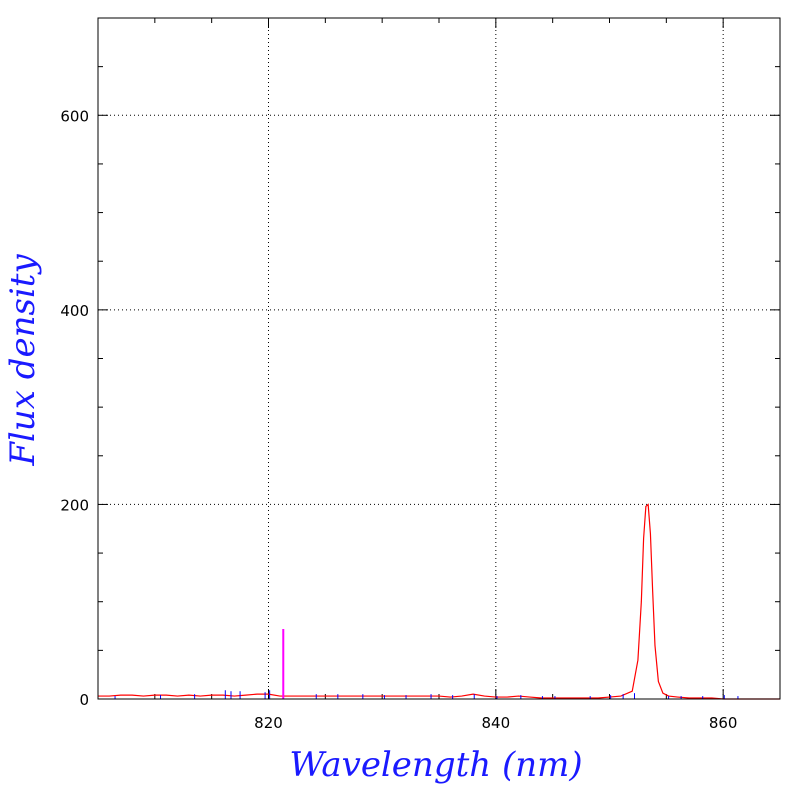  What do you see at coordinates (74, 116) in the screenshot?
I see `y-tick-label: 600` at bounding box center [74, 116].